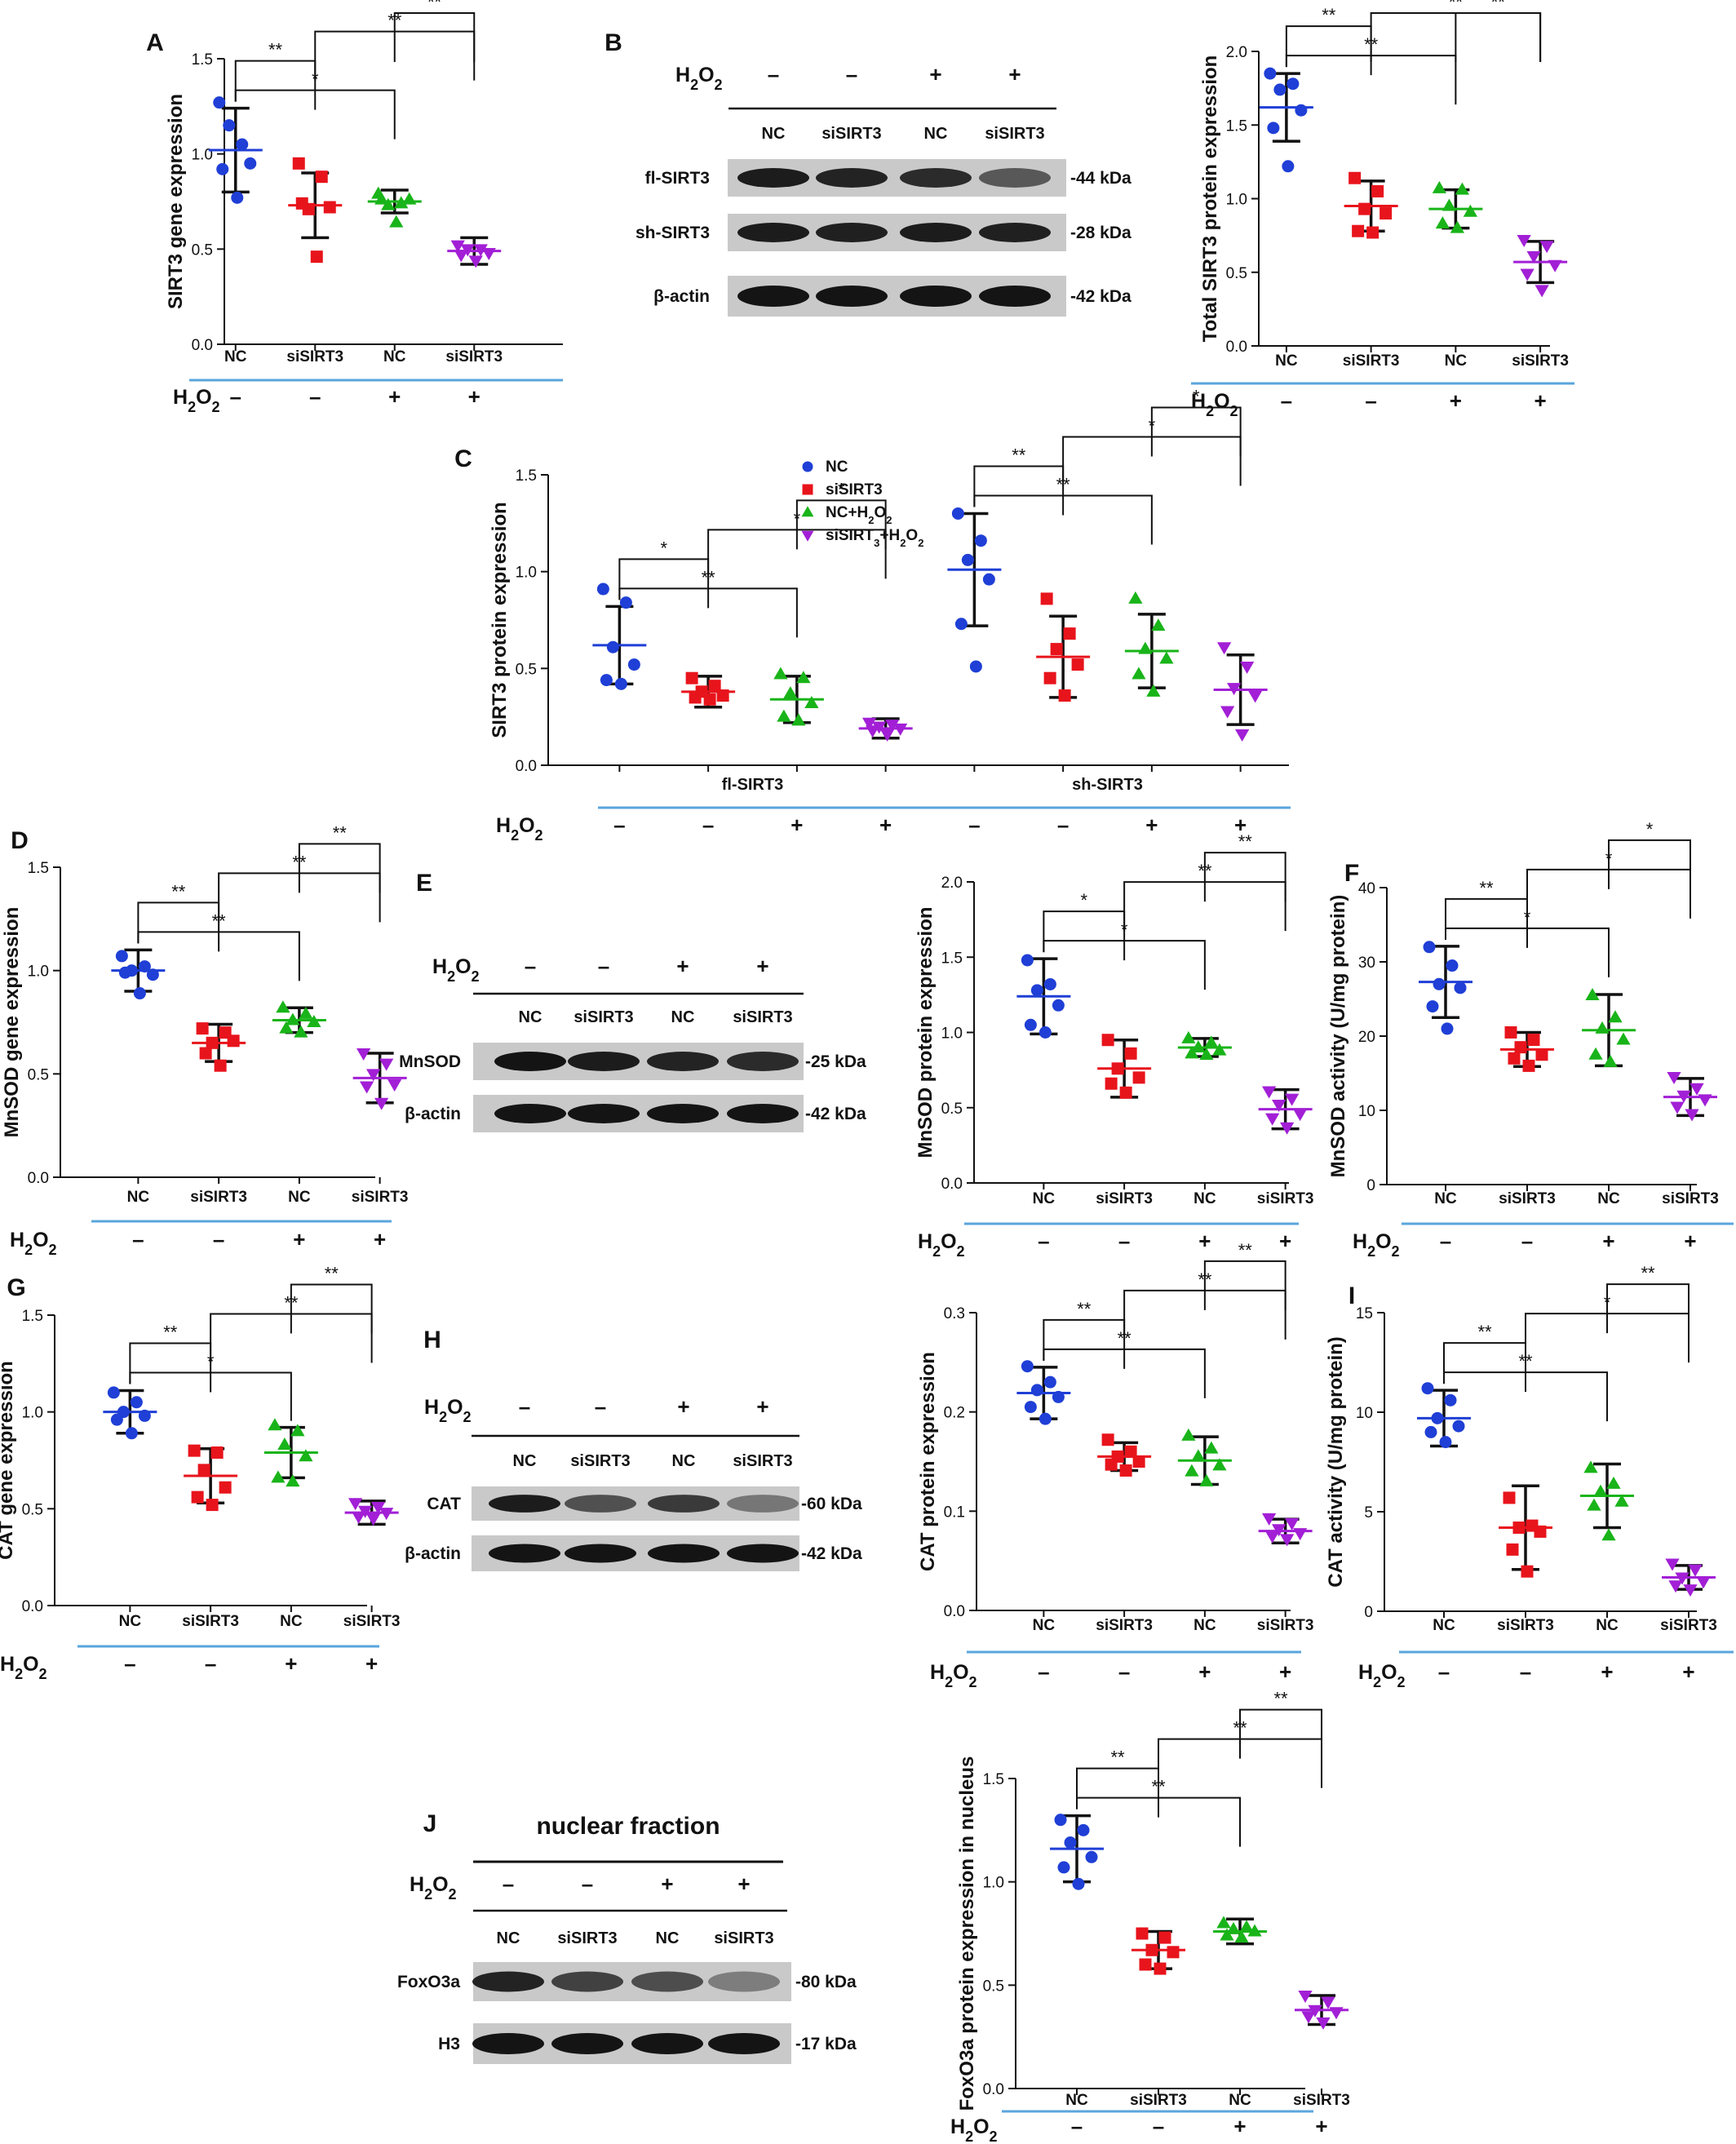  Describe the element at coordinates (928, 1461) in the screenshot. I see `y-axis-label: CAT protein expression` at that location.